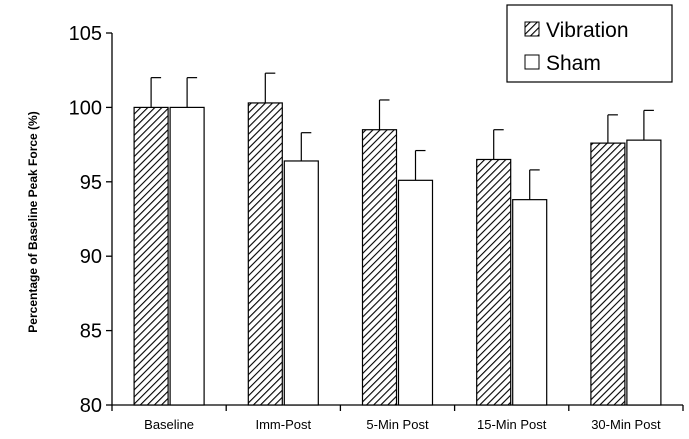 This screenshot has height=439, width=689. I want to click on x-tick-label: 30-Min Post, so click(626, 424).